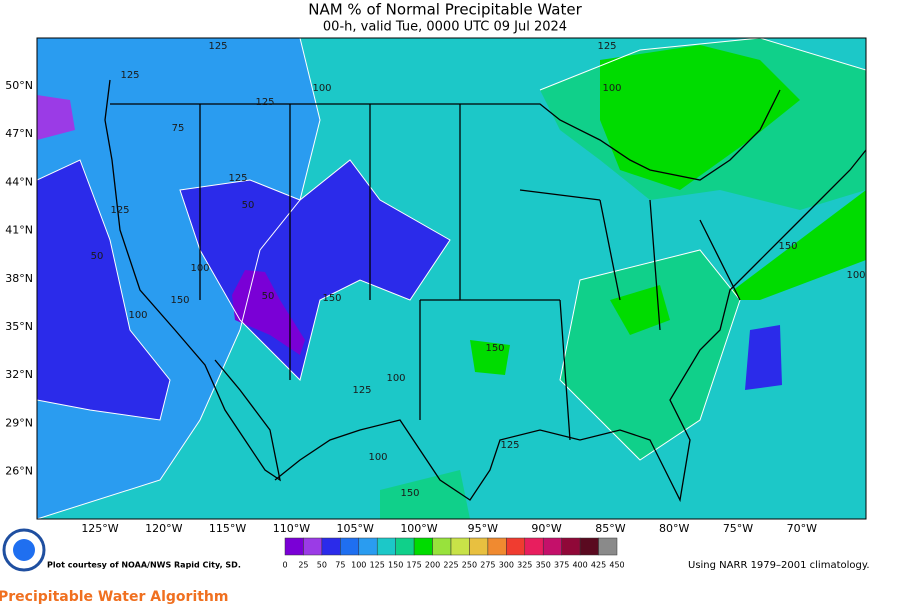 The image size is (900, 612). I want to click on lon-label: 105°W, so click(355, 528).